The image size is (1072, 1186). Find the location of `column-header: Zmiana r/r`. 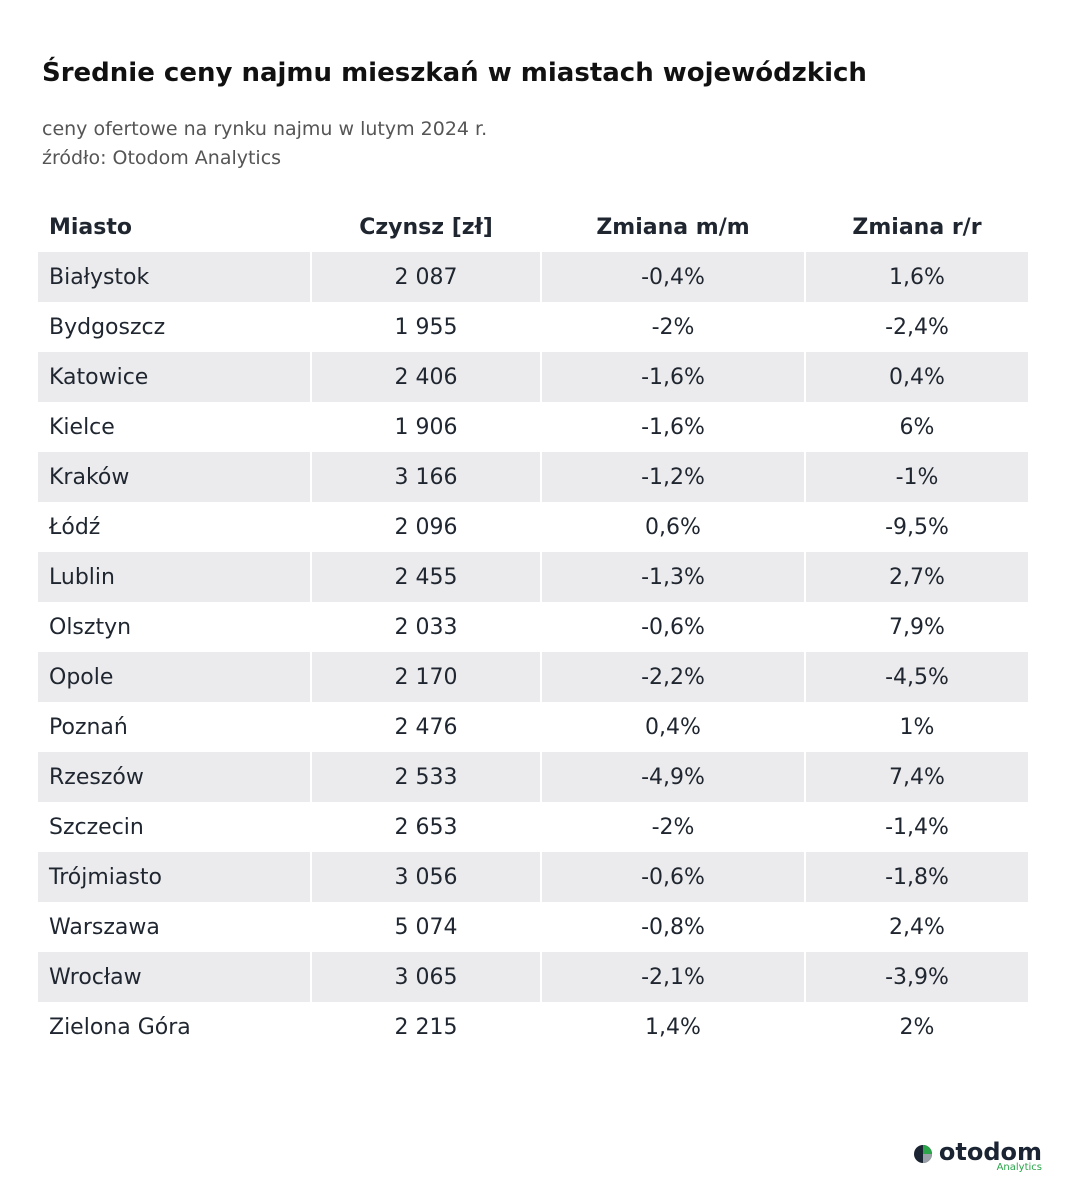

column-header: Zmiana r/r is located at coordinates (917, 227).